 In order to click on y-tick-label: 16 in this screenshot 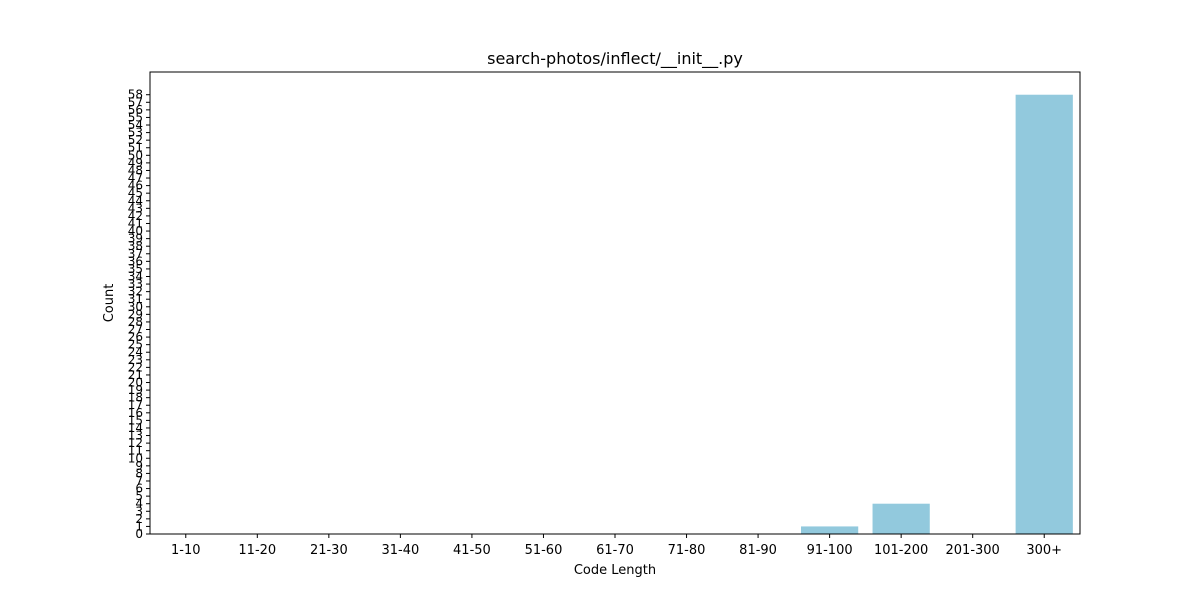, I will do `click(135, 413)`.